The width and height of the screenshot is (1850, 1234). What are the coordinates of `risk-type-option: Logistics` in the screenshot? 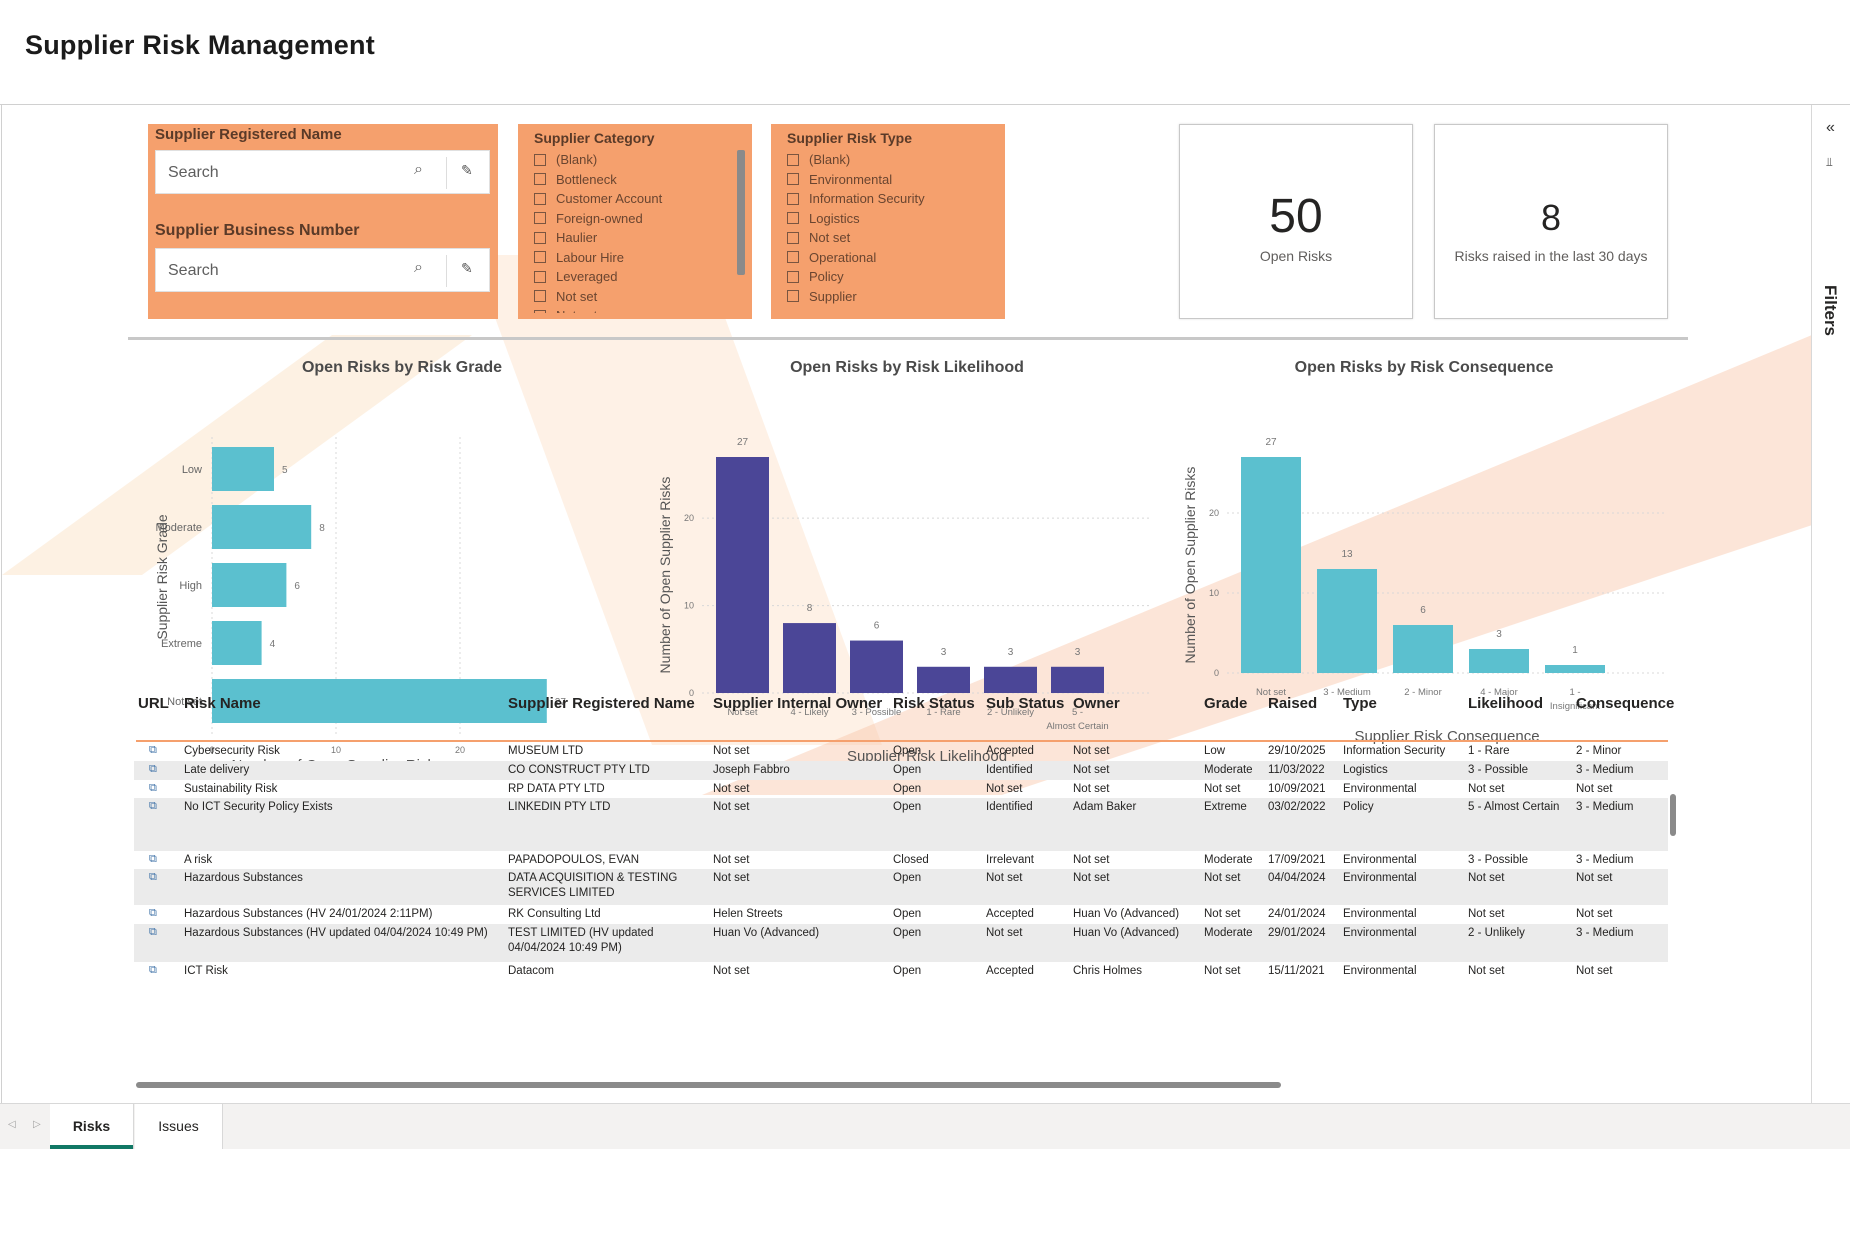 It's located at (892, 219).